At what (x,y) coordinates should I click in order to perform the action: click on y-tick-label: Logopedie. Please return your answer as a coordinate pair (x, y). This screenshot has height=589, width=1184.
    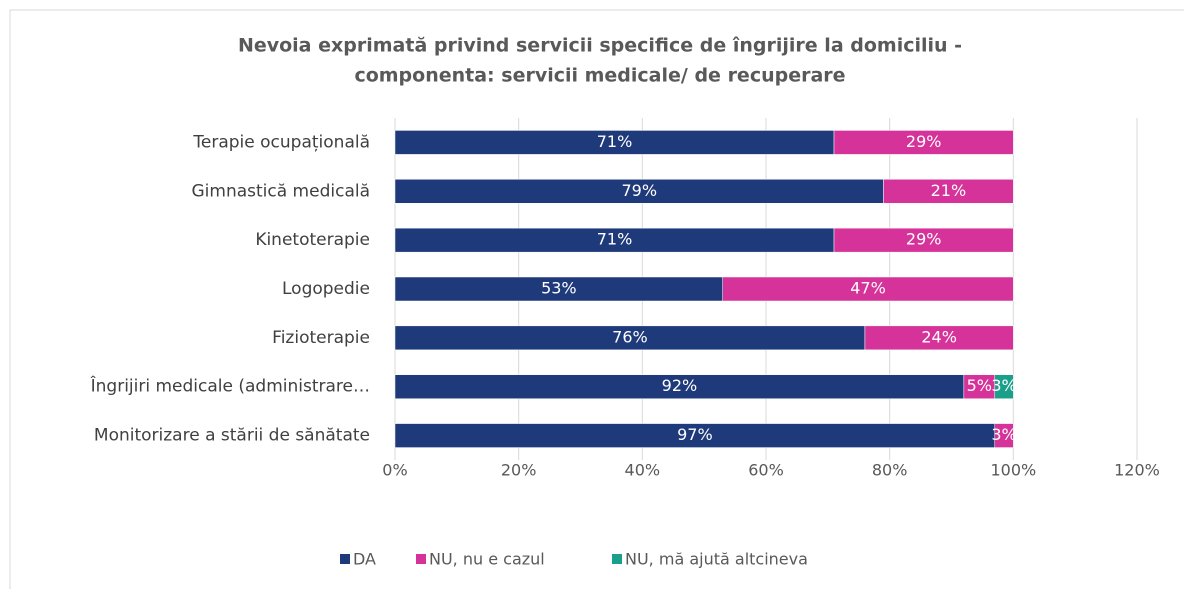
    Looking at the image, I should click on (326, 289).